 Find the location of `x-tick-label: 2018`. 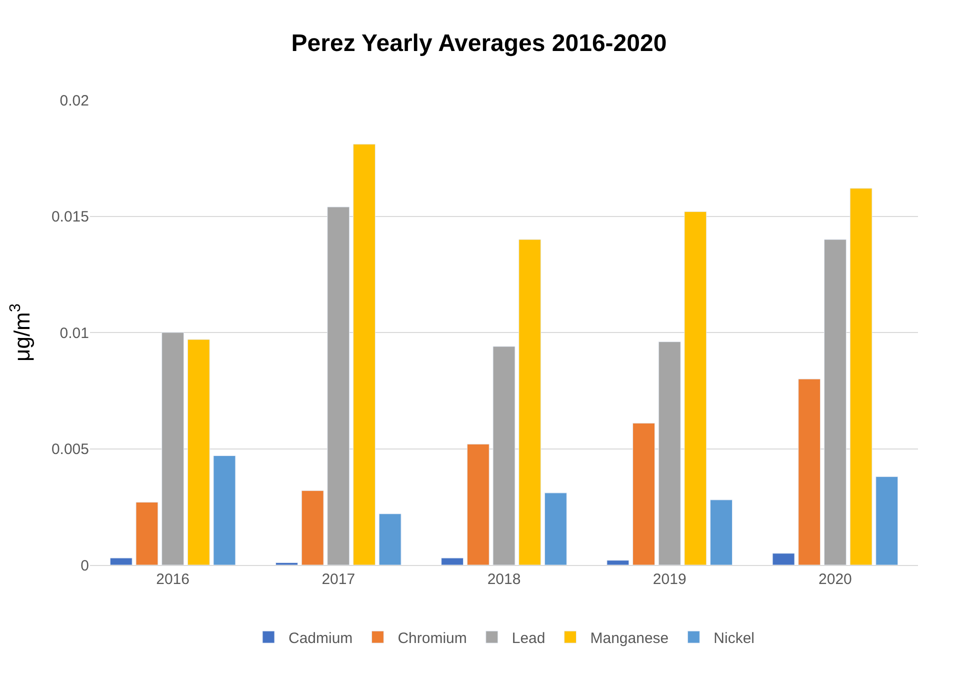

x-tick-label: 2018 is located at coordinates (504, 579).